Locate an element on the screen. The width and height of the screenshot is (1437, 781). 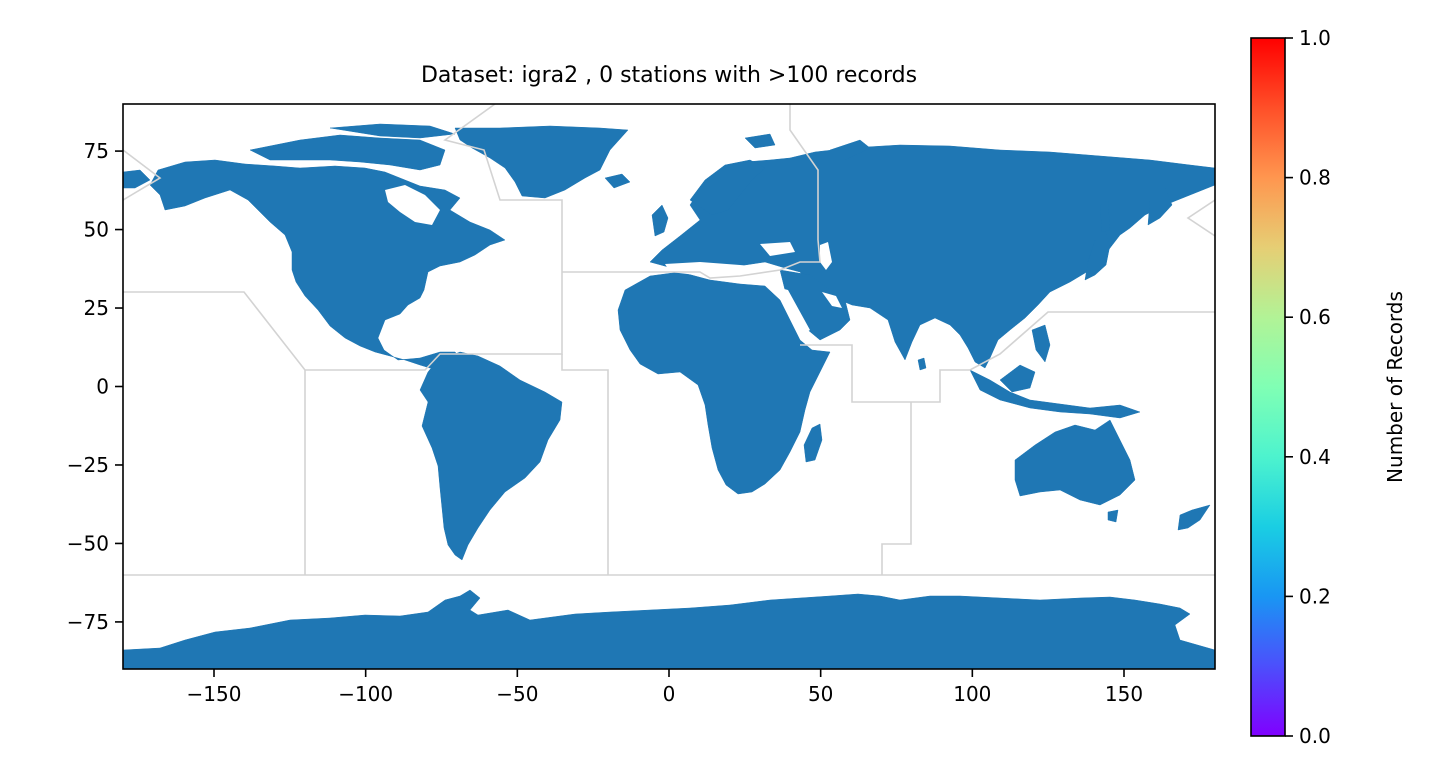
colorbar-tick-label: 0.4 is located at coordinates (1315, 457).